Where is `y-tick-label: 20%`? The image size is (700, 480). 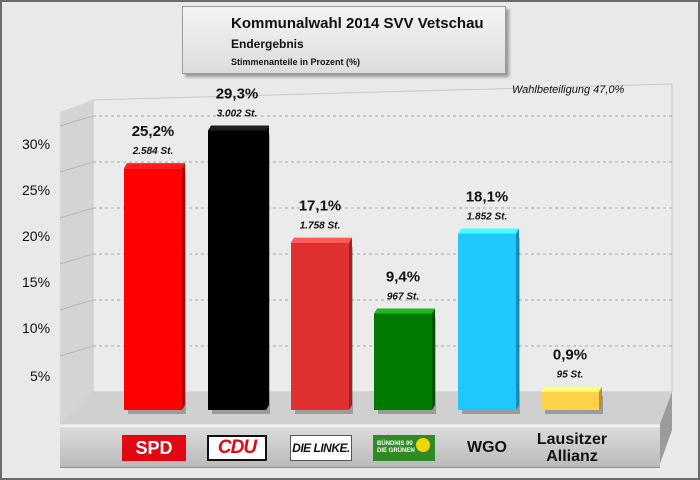 y-tick-label: 20% is located at coordinates (36, 236).